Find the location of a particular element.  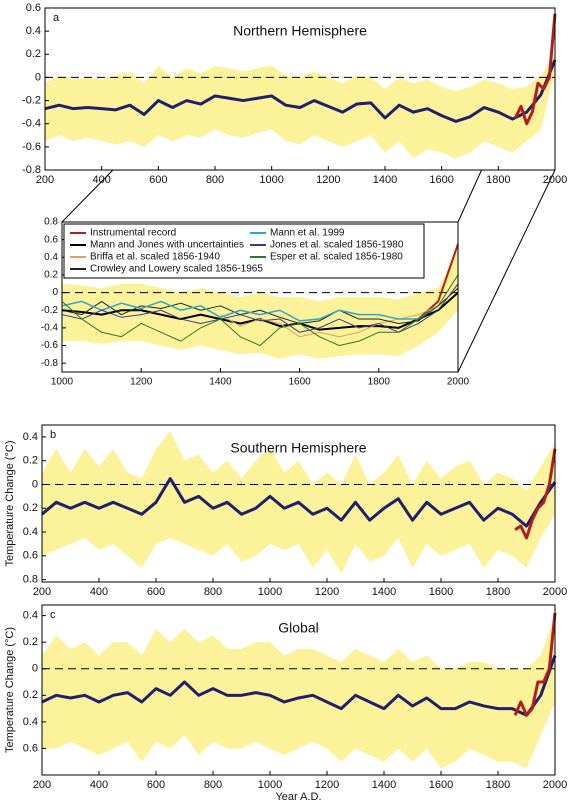

uncertainty-band is located at coordinates (260, 303).